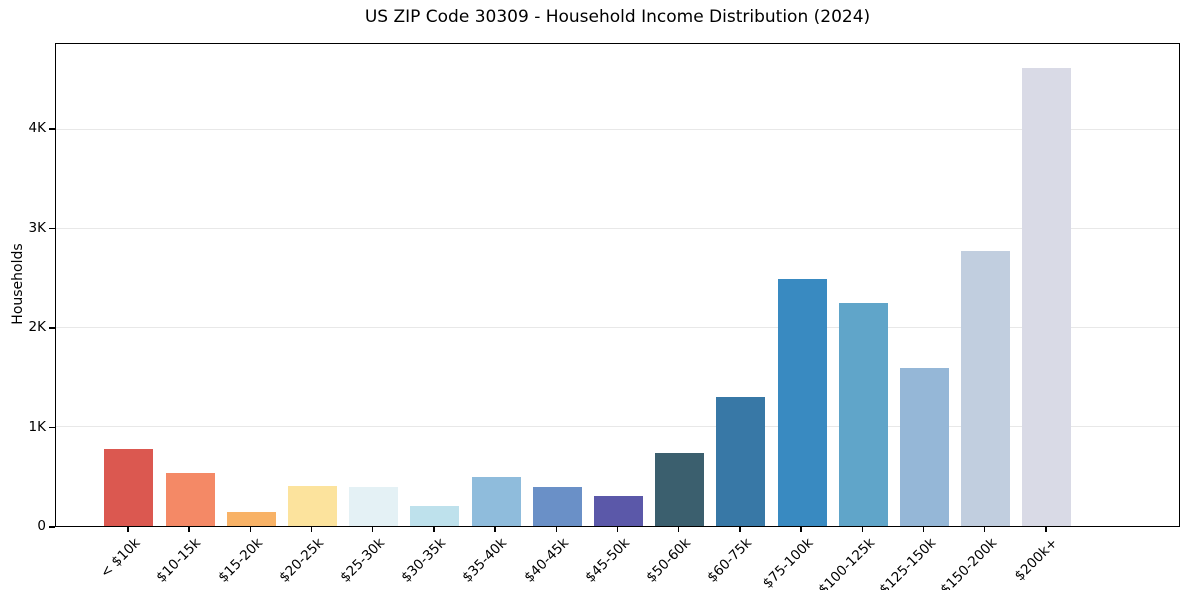 This screenshot has width=1189, height=590. What do you see at coordinates (37, 227) in the screenshot?
I see `y-tick-label: 3K` at bounding box center [37, 227].